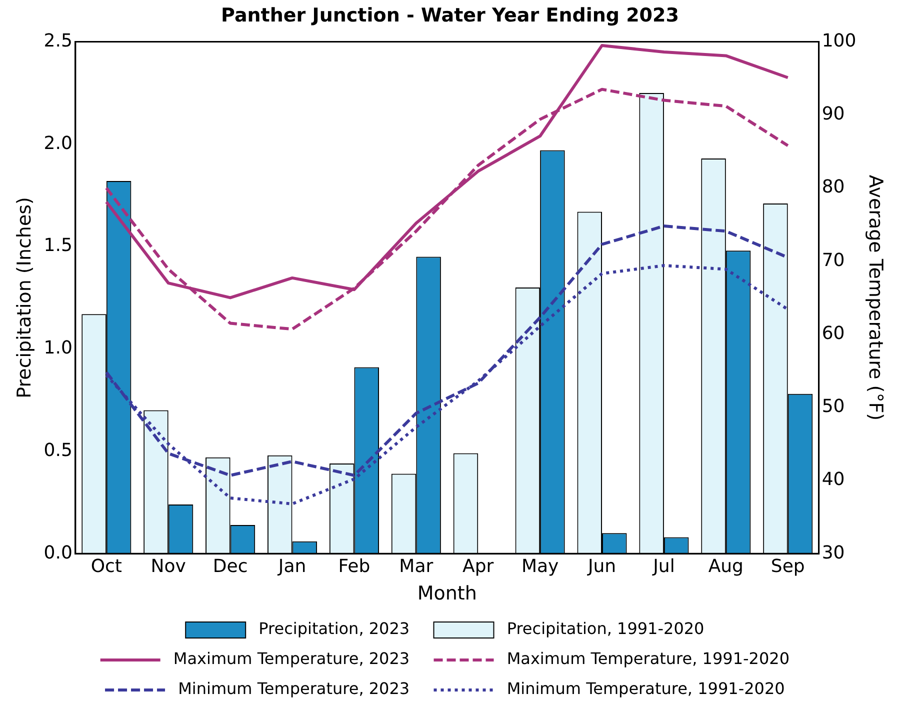 The image size is (900, 713). What do you see at coordinates (58, 143) in the screenshot?
I see `y-tick-label: 2.0` at bounding box center [58, 143].